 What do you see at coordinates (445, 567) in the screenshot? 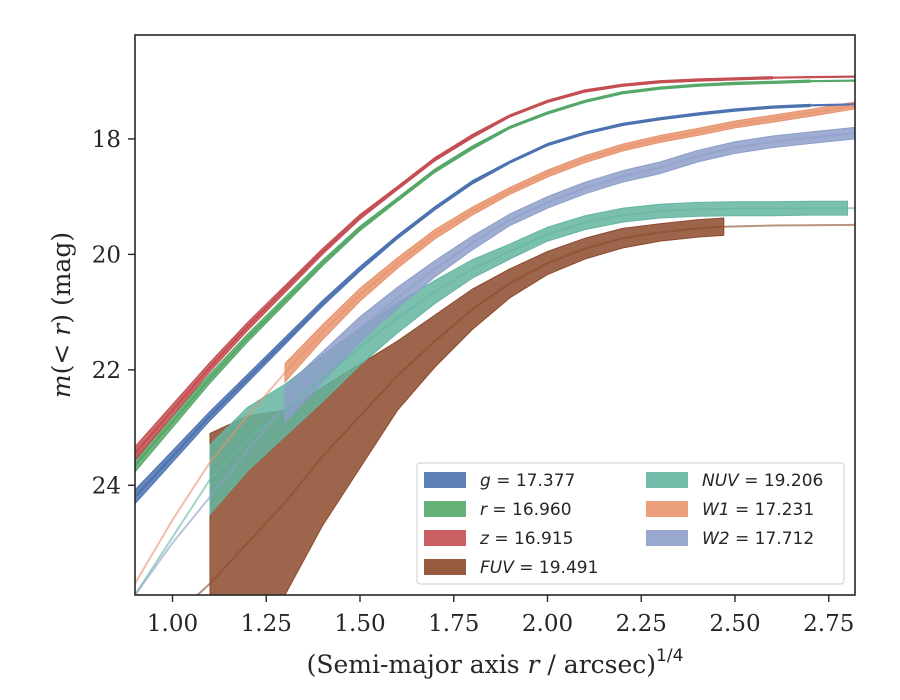
I see `legend-swatch-fuv` at bounding box center [445, 567].